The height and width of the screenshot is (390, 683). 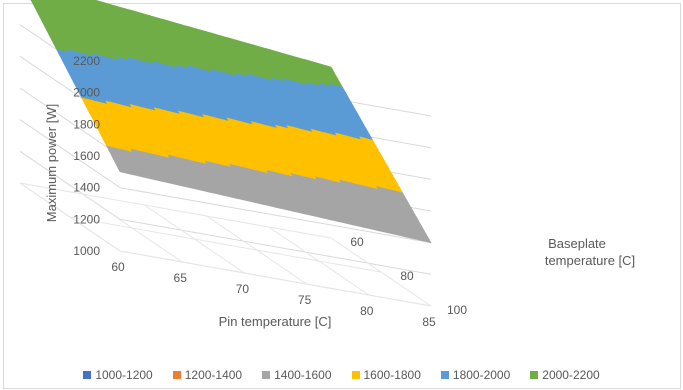 What do you see at coordinates (86, 219) in the screenshot?
I see `z-tick-label: 1200` at bounding box center [86, 219].